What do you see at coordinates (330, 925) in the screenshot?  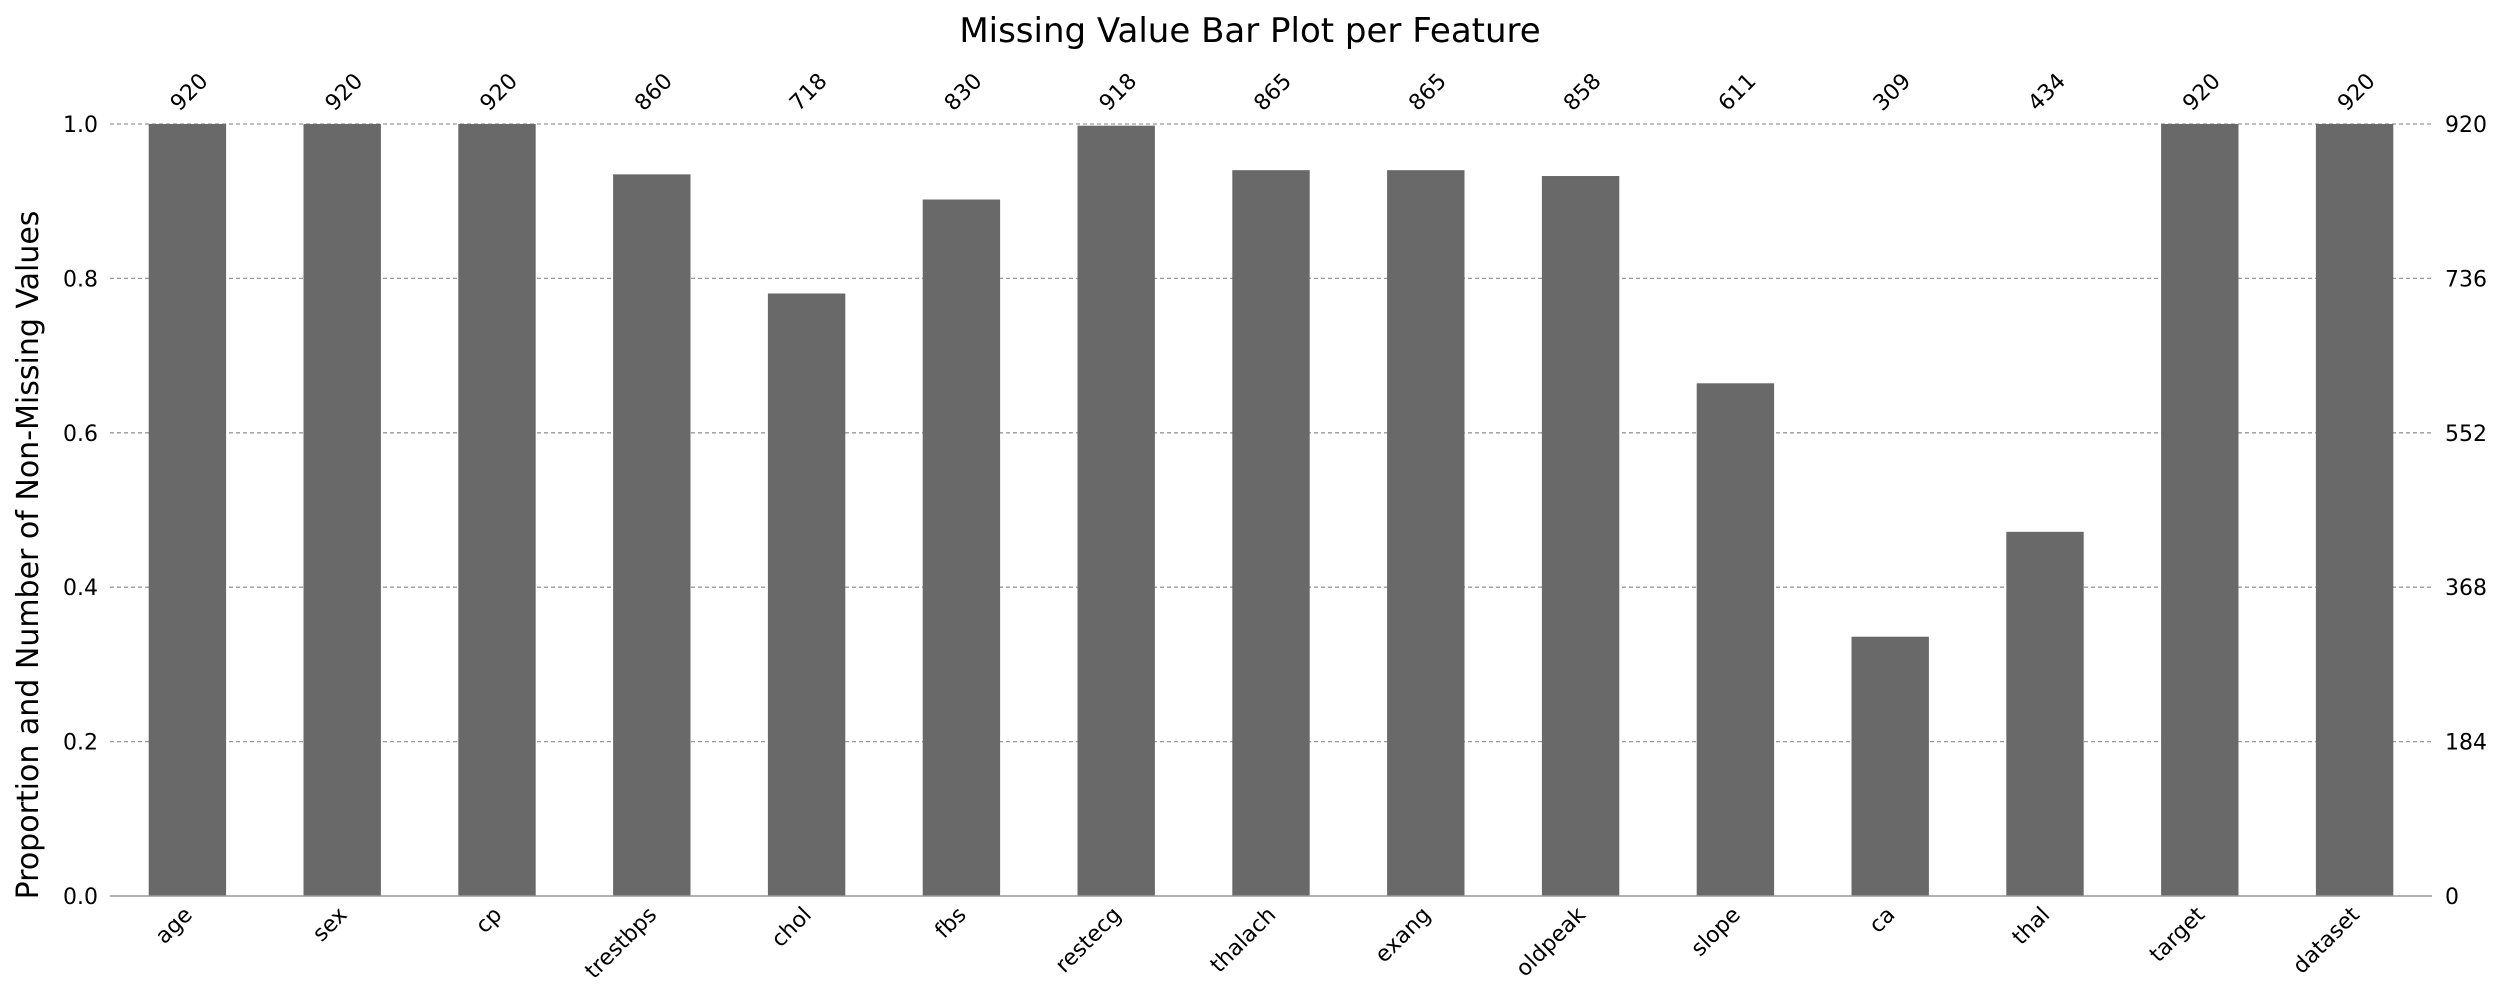 I see `x-tick-label: sex` at bounding box center [330, 925].